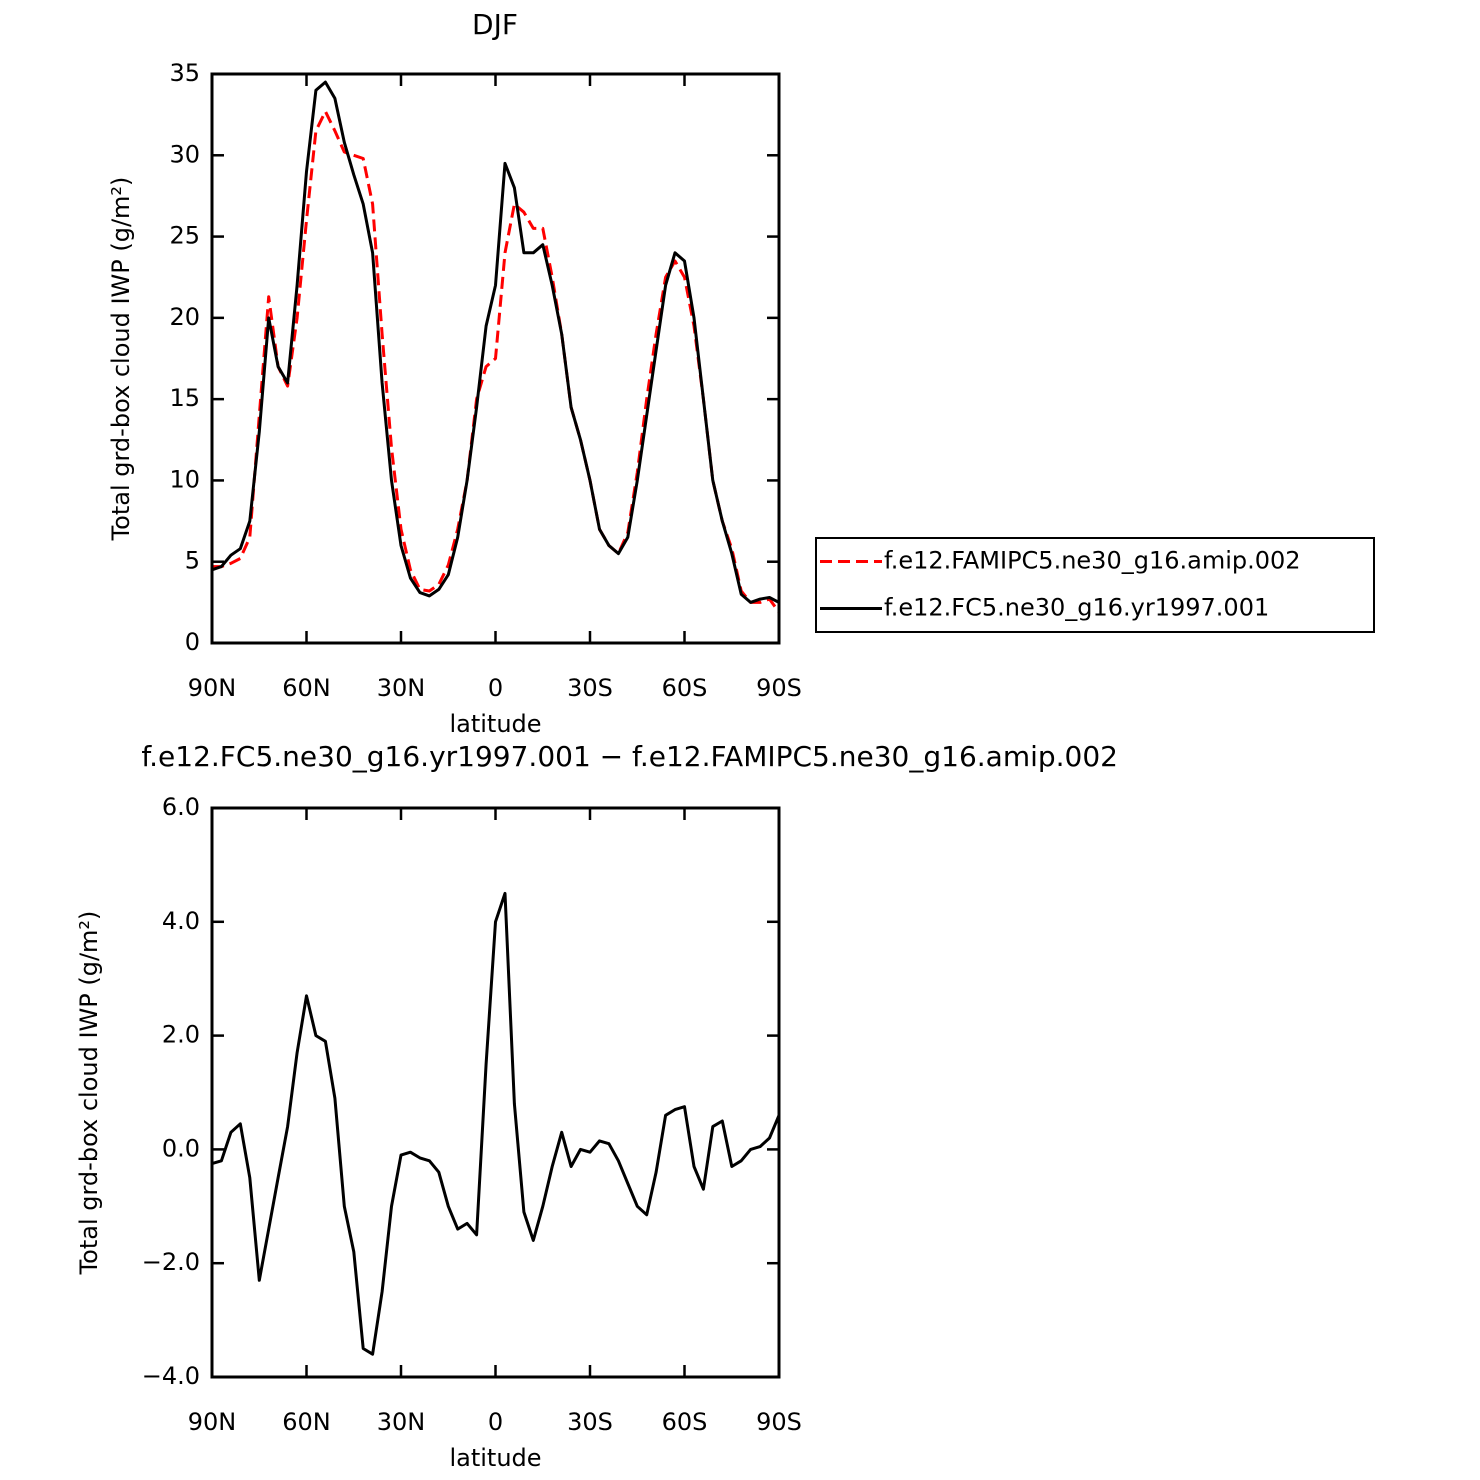  What do you see at coordinates (1092, 561) in the screenshot?
I see `legend-label: f.e12.FAMIPC5.ne30_g16.amip.002` at bounding box center [1092, 561].